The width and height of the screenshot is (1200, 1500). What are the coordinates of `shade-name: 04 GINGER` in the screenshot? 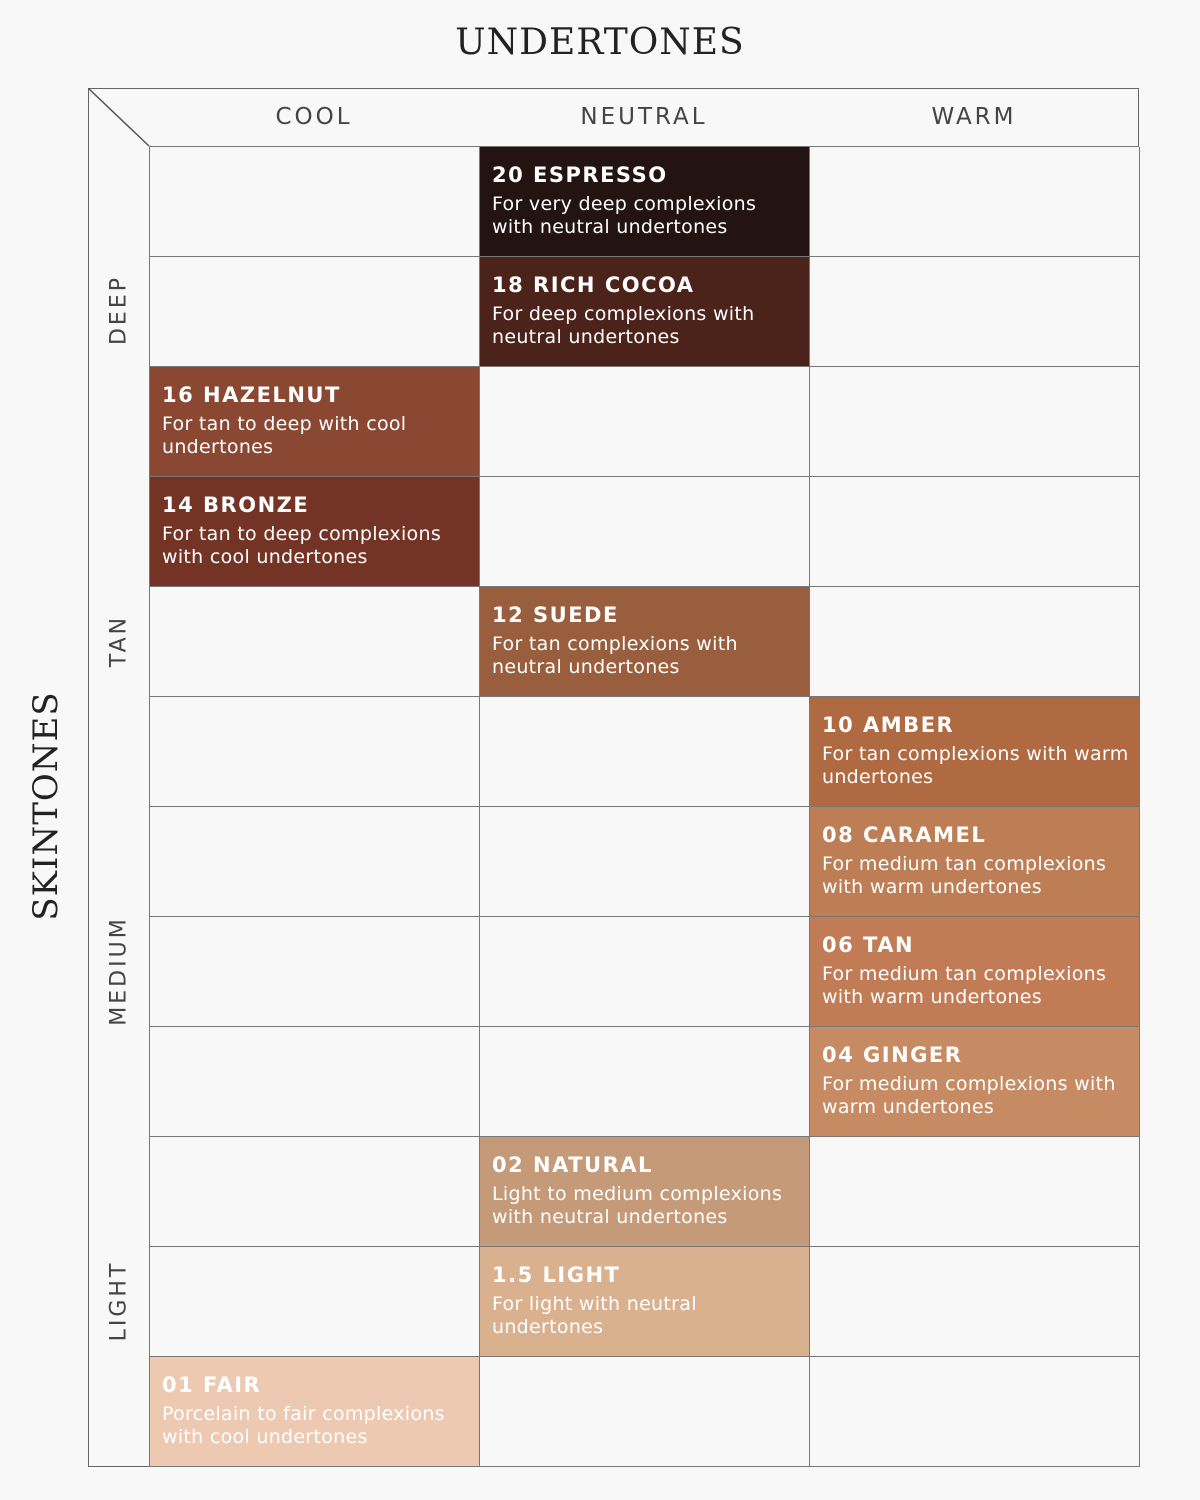 It's located at (892, 1055).